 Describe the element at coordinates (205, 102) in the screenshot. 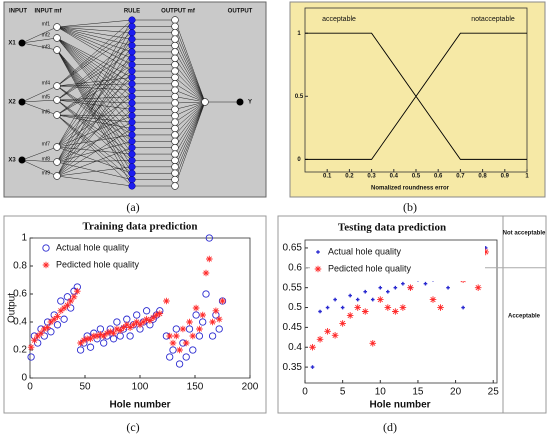

I see `output-node` at that location.